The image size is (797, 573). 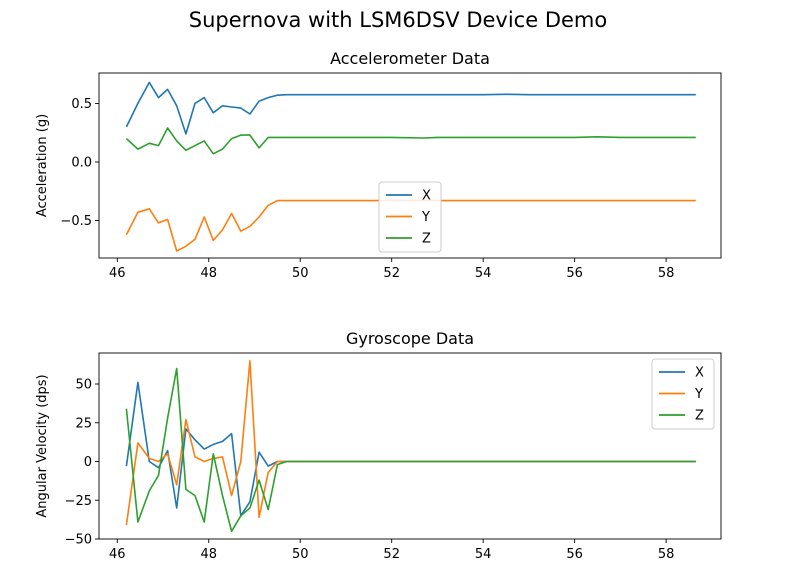 I want to click on y-axis-label: Angular Velocity (dps), so click(x=42, y=445).